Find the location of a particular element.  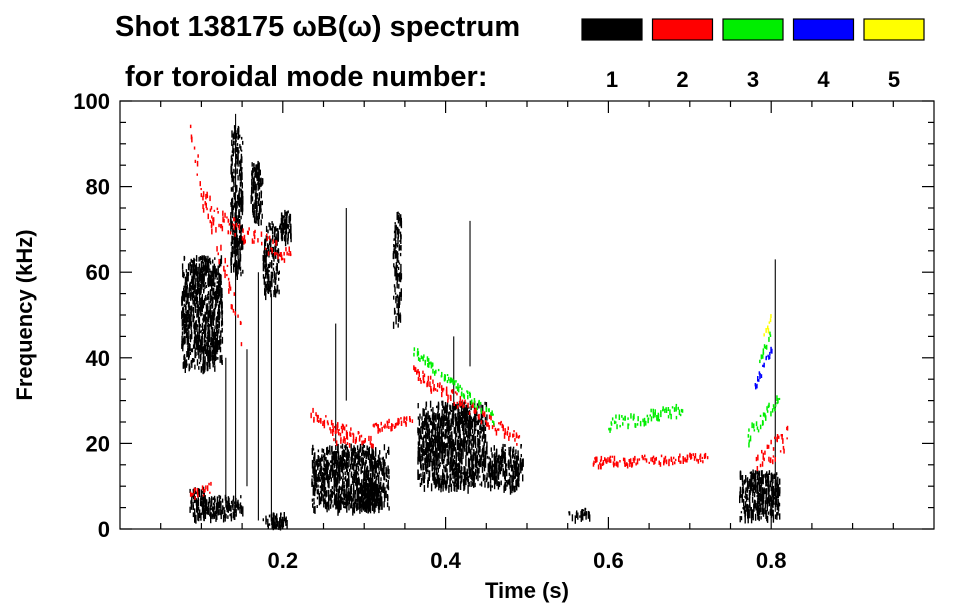

legend-label-n5: 5 is located at coordinates (894, 79).